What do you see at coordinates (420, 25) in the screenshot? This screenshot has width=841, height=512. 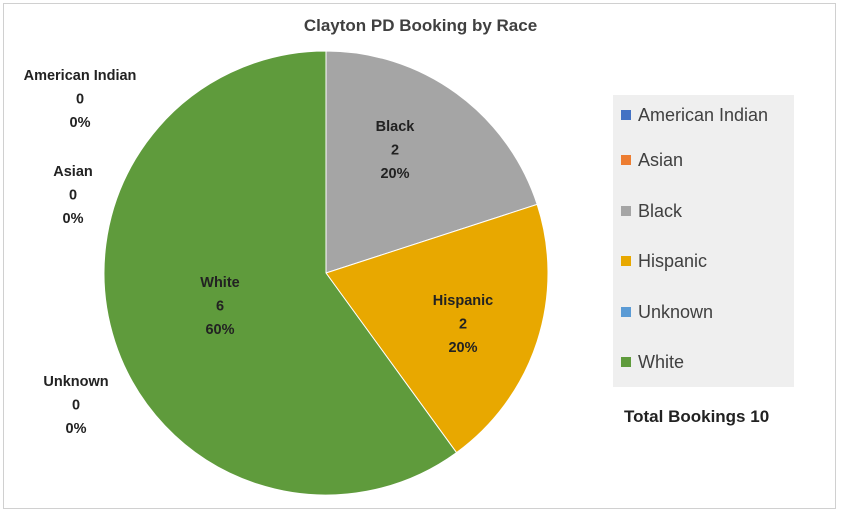 I see `chart-title: Clayton PD Booking by Race` at bounding box center [420, 25].